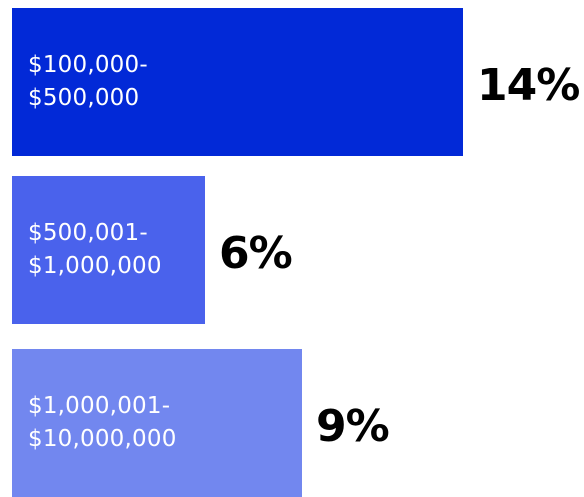 Image resolution: width=584 pixels, height=497 pixels. I want to click on category-label: $100,000- $500,000, so click(88, 81).